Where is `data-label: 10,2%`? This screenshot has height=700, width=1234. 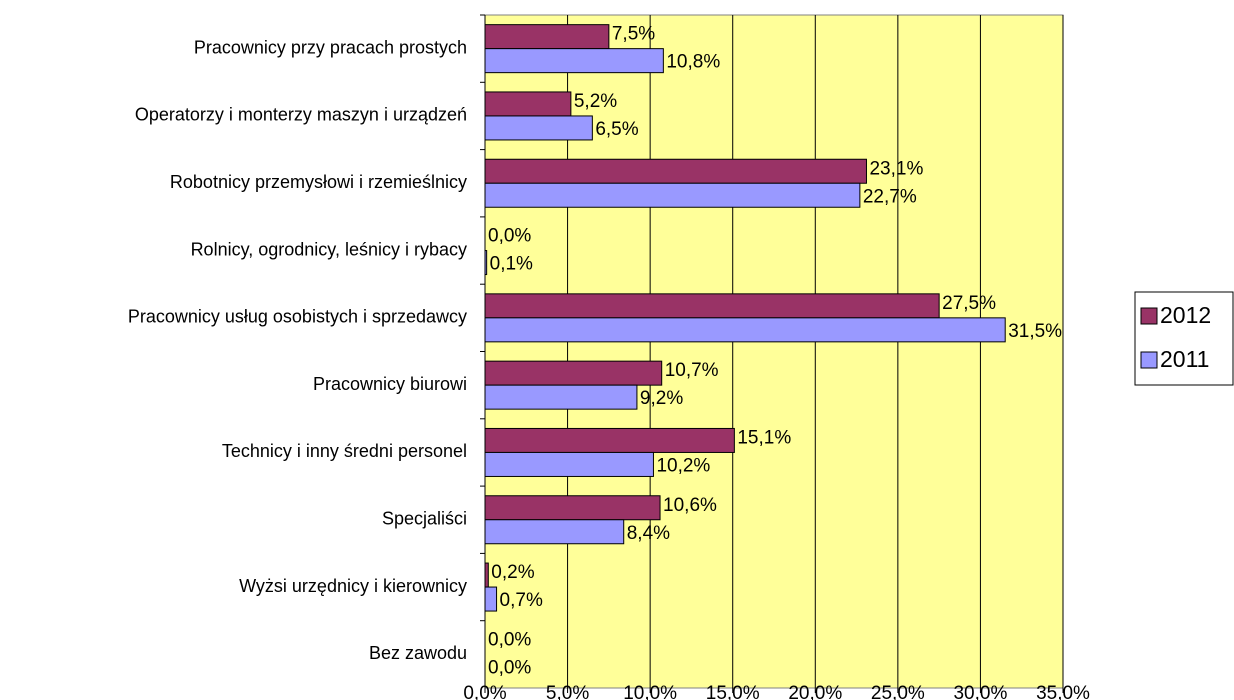 data-label: 10,2% is located at coordinates (683, 465).